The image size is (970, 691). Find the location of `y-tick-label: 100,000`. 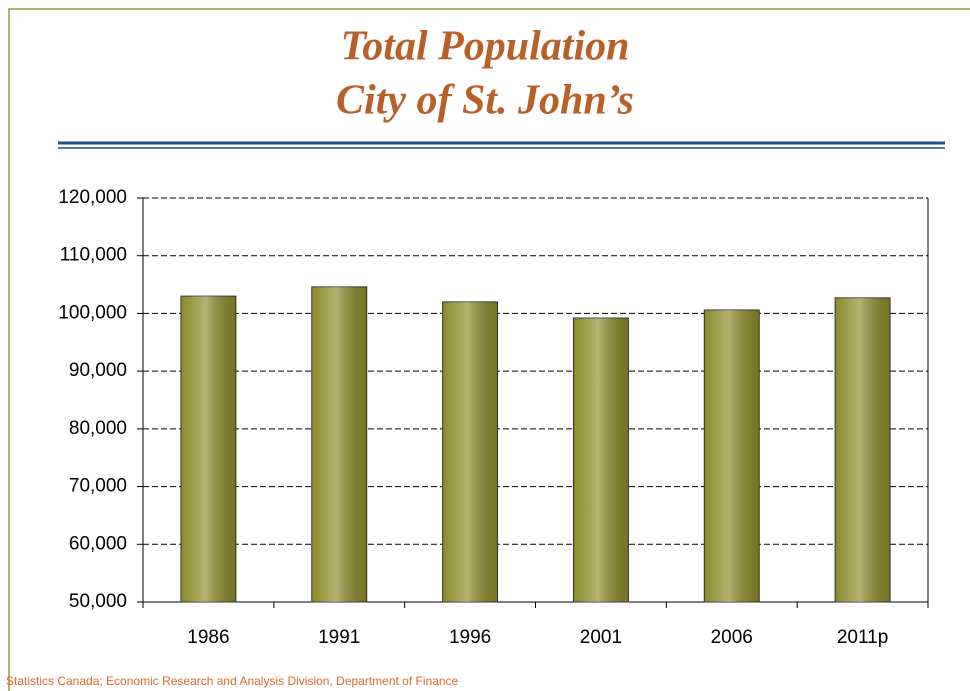

y-tick-label: 100,000 is located at coordinates (92, 312).